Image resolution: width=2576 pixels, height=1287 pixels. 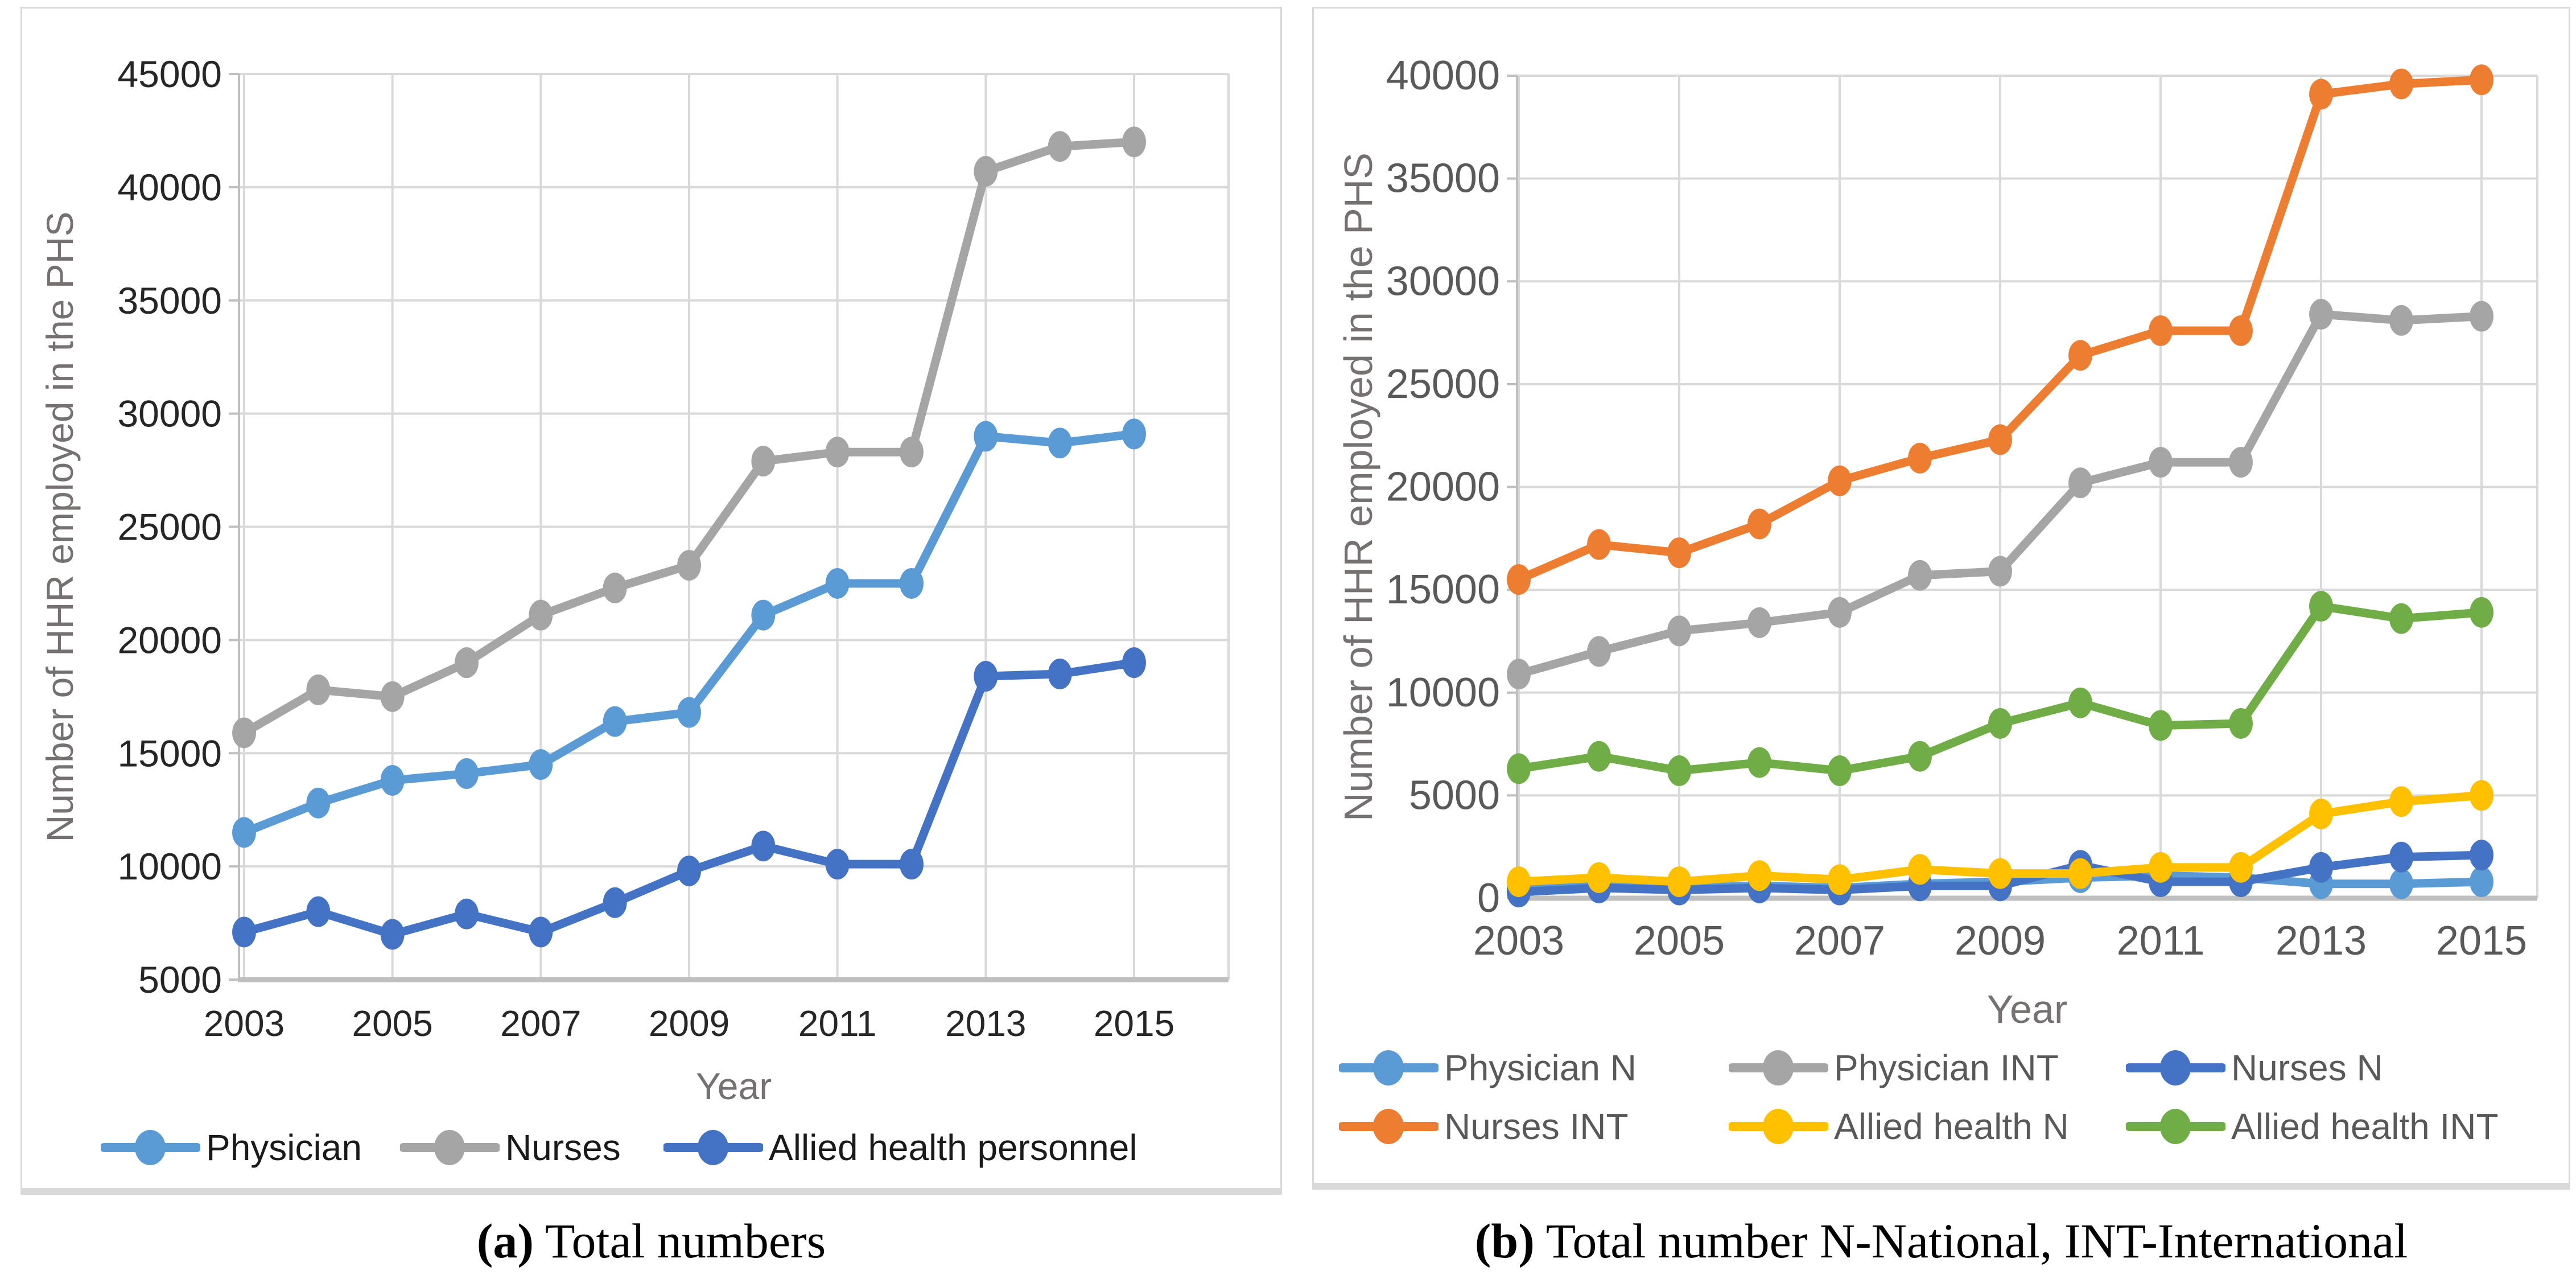 I want to click on legend-label: Nurses INT, so click(x=1536, y=1126).